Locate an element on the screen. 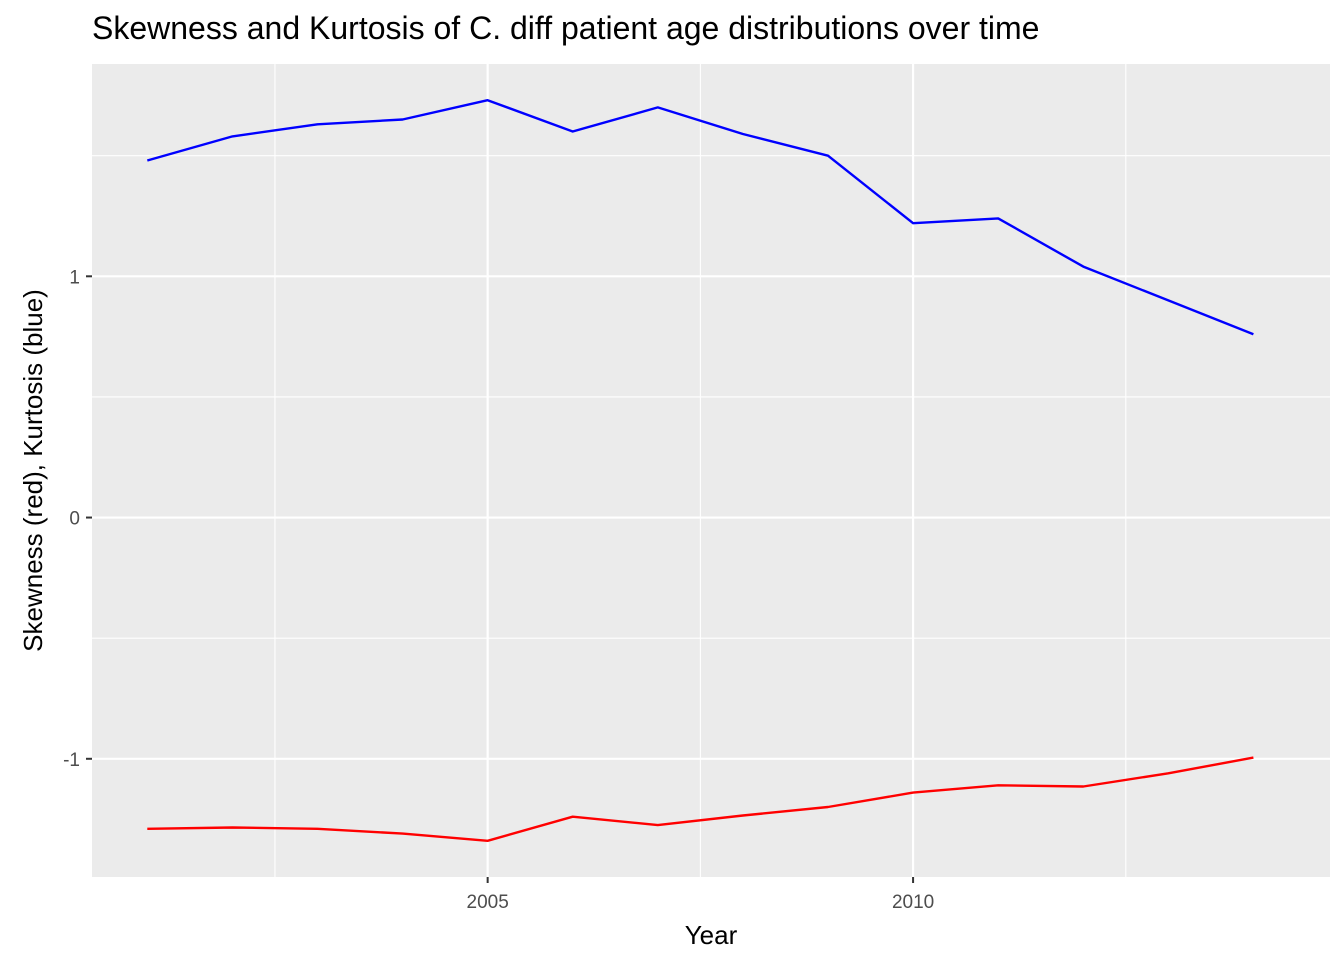 The height and width of the screenshot is (960, 1344). y-tick-label: -1 is located at coordinates (71, 760).